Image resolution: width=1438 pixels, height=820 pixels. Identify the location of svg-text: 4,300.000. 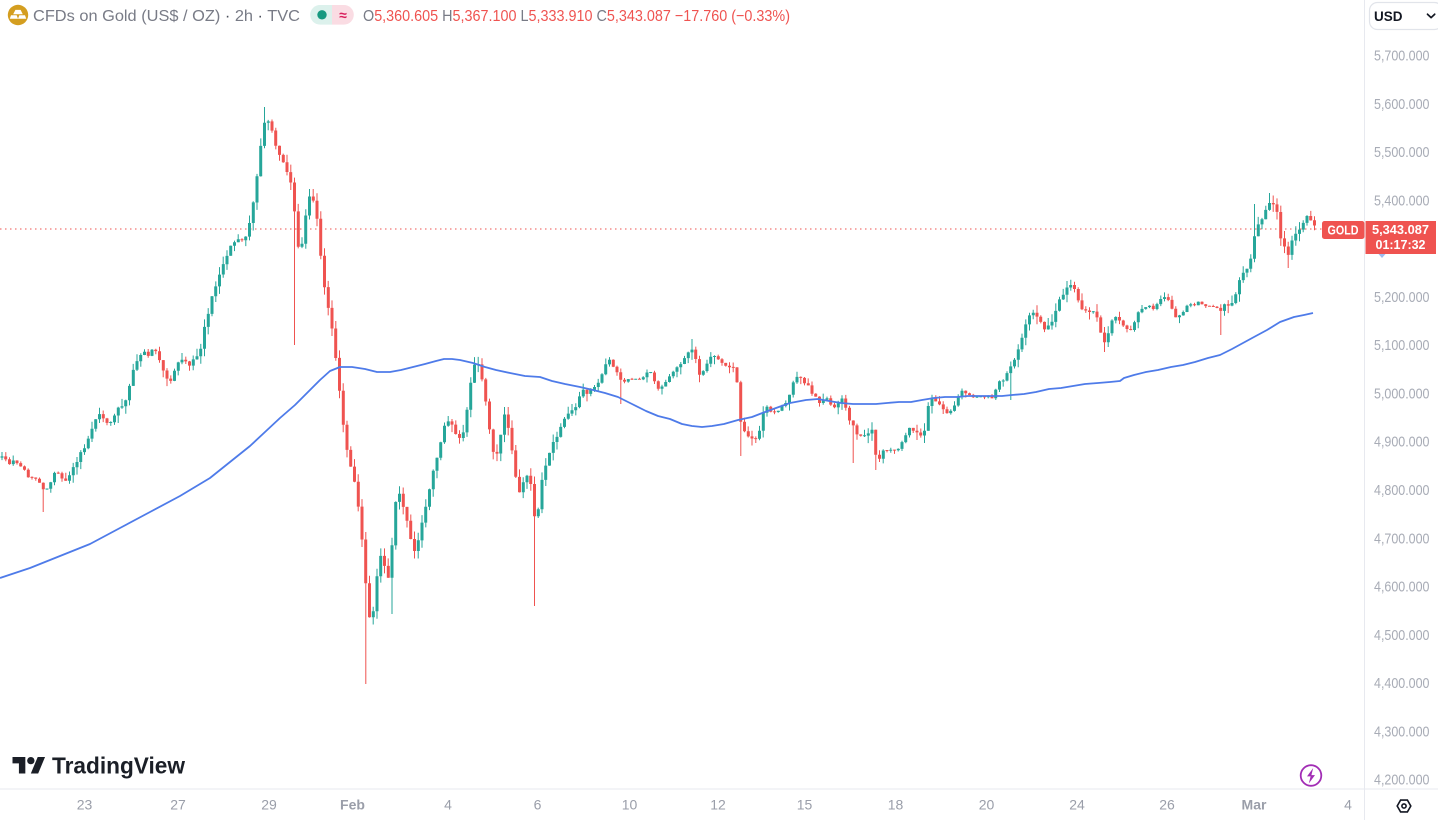
(1402, 731).